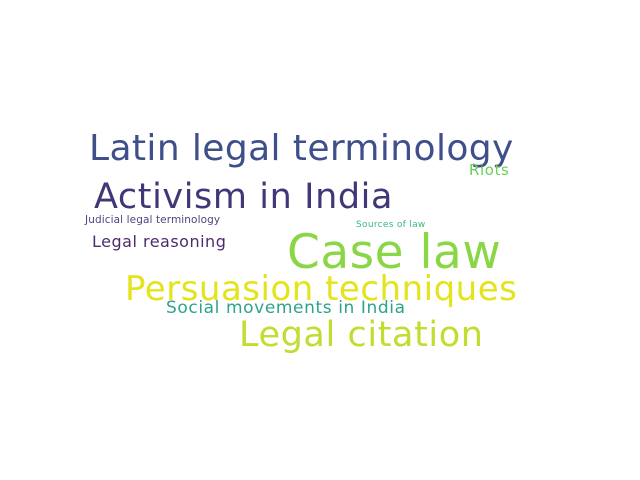 Image resolution: width=640 pixels, height=480 pixels. I want to click on word-legal-citation: Legal citation, so click(361, 335).